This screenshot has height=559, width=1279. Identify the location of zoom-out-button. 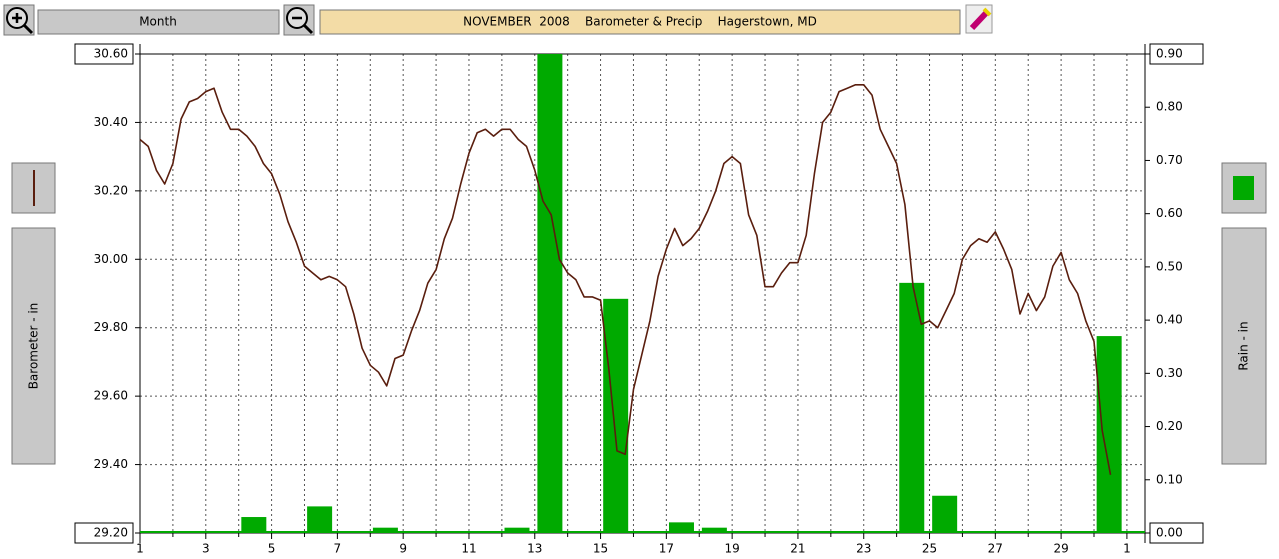
(299, 20).